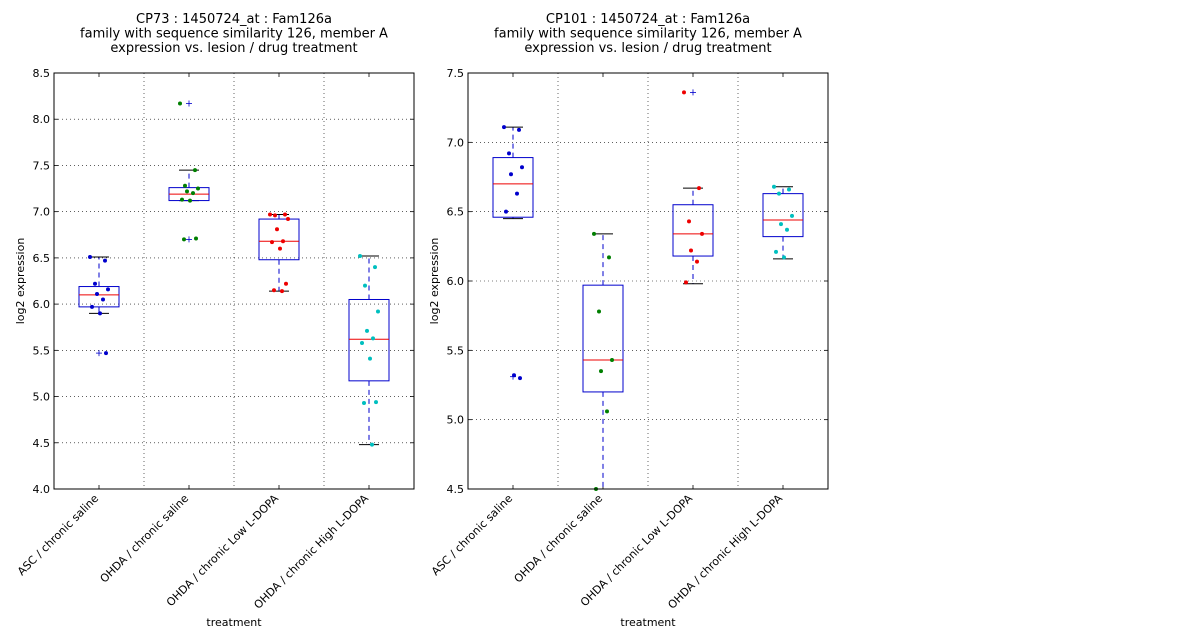 This screenshot has width=1200, height=640. Describe the element at coordinates (42, 443) in the screenshot. I see `y-tick-label: 4.5` at that location.